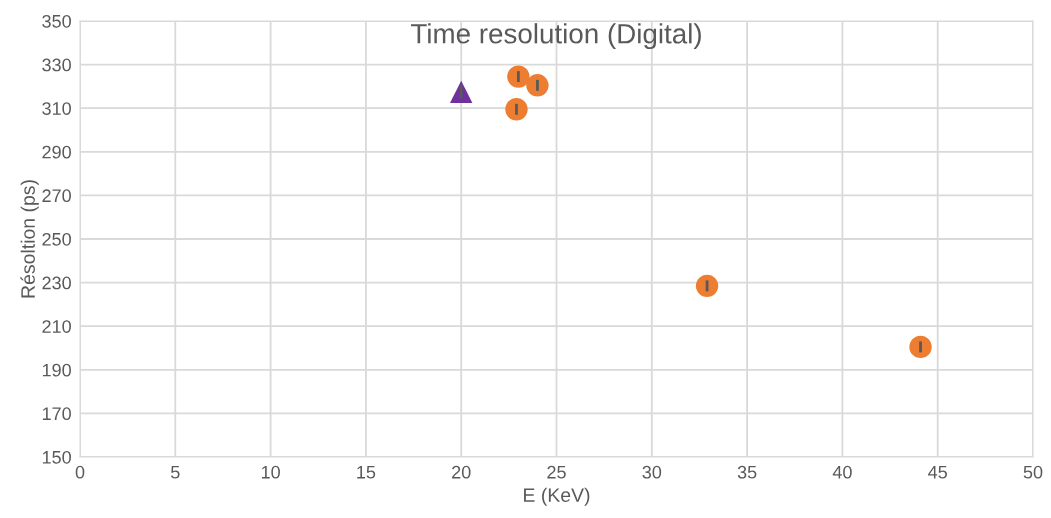 The height and width of the screenshot is (518, 1051). Describe the element at coordinates (366, 472) in the screenshot. I see `x-tick-label: 15` at that location.